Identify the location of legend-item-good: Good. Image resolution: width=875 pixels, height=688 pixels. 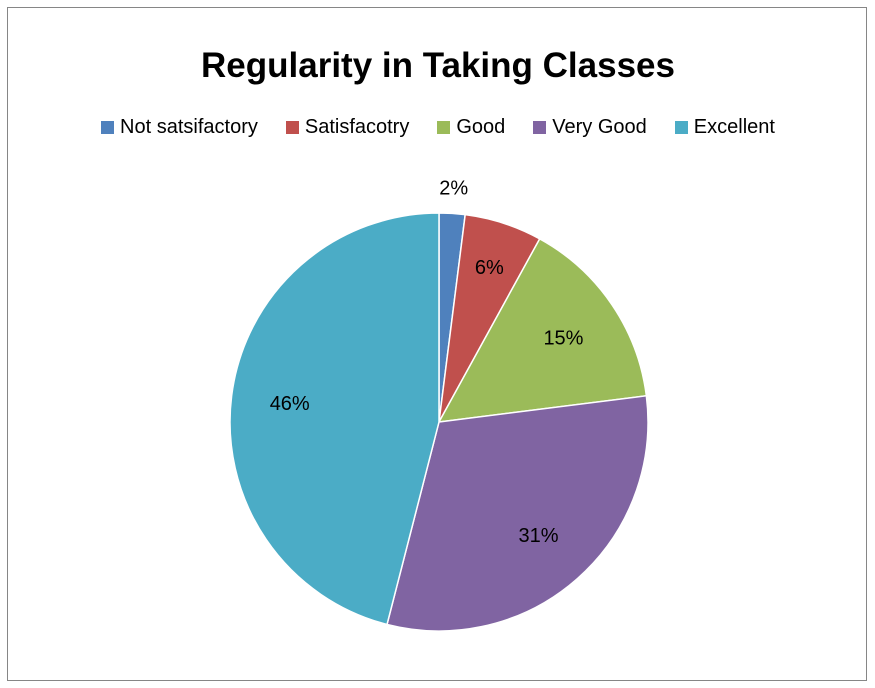
(471, 127).